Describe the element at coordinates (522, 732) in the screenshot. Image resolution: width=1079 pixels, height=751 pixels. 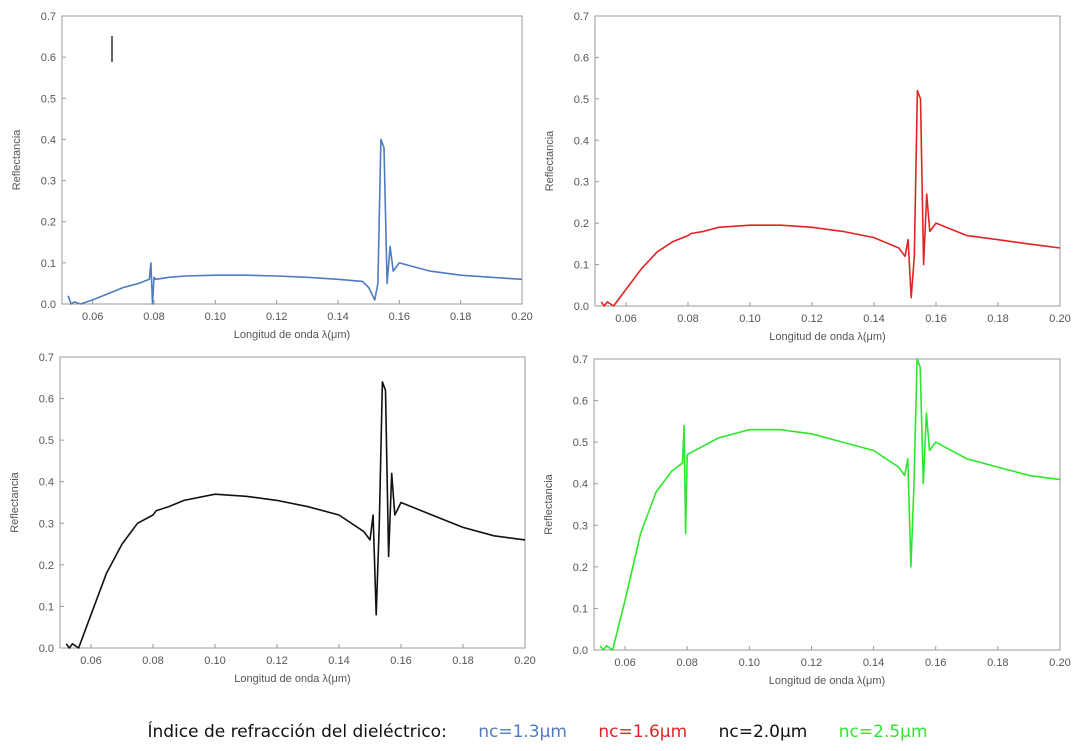
I see `legend-item-nc-1-3: nc=1.3μm` at that location.